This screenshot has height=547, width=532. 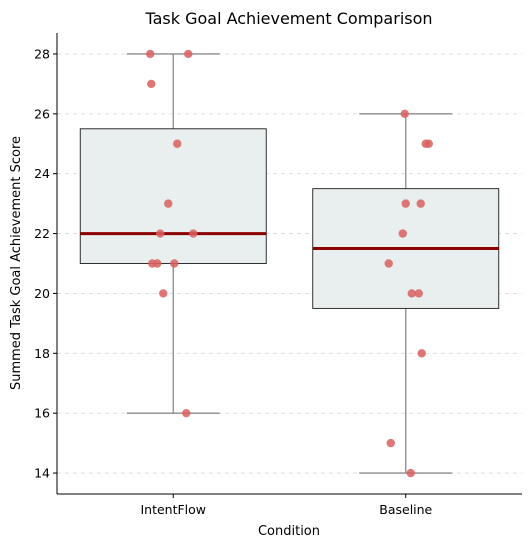 I want to click on y-tick-label: 24, so click(x=42, y=173).